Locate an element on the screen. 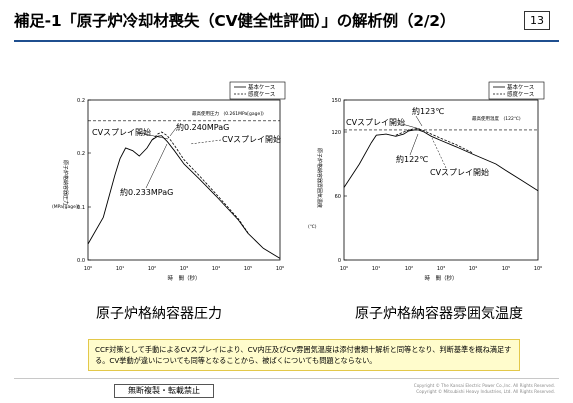 This screenshot has width=573, height=403. svg-text: (℃) is located at coordinates (312, 227).